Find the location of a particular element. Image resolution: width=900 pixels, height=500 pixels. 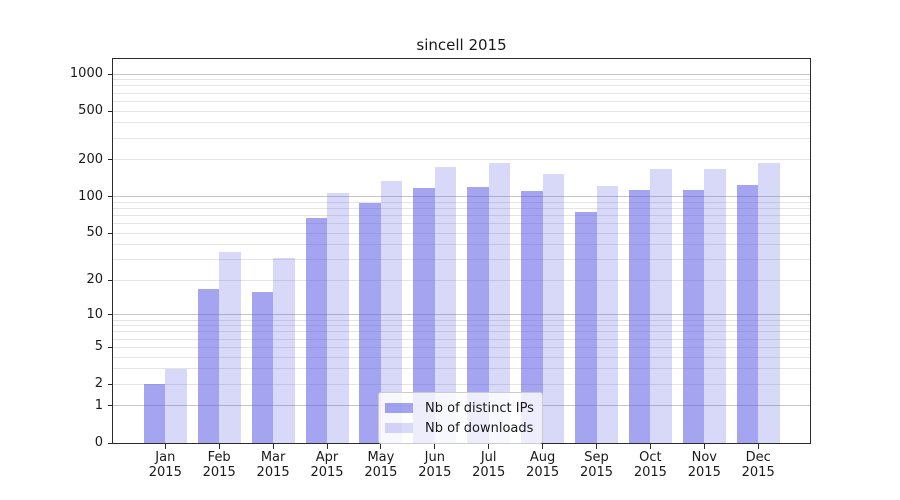

y-tick-label: 5 is located at coordinates (98, 347).